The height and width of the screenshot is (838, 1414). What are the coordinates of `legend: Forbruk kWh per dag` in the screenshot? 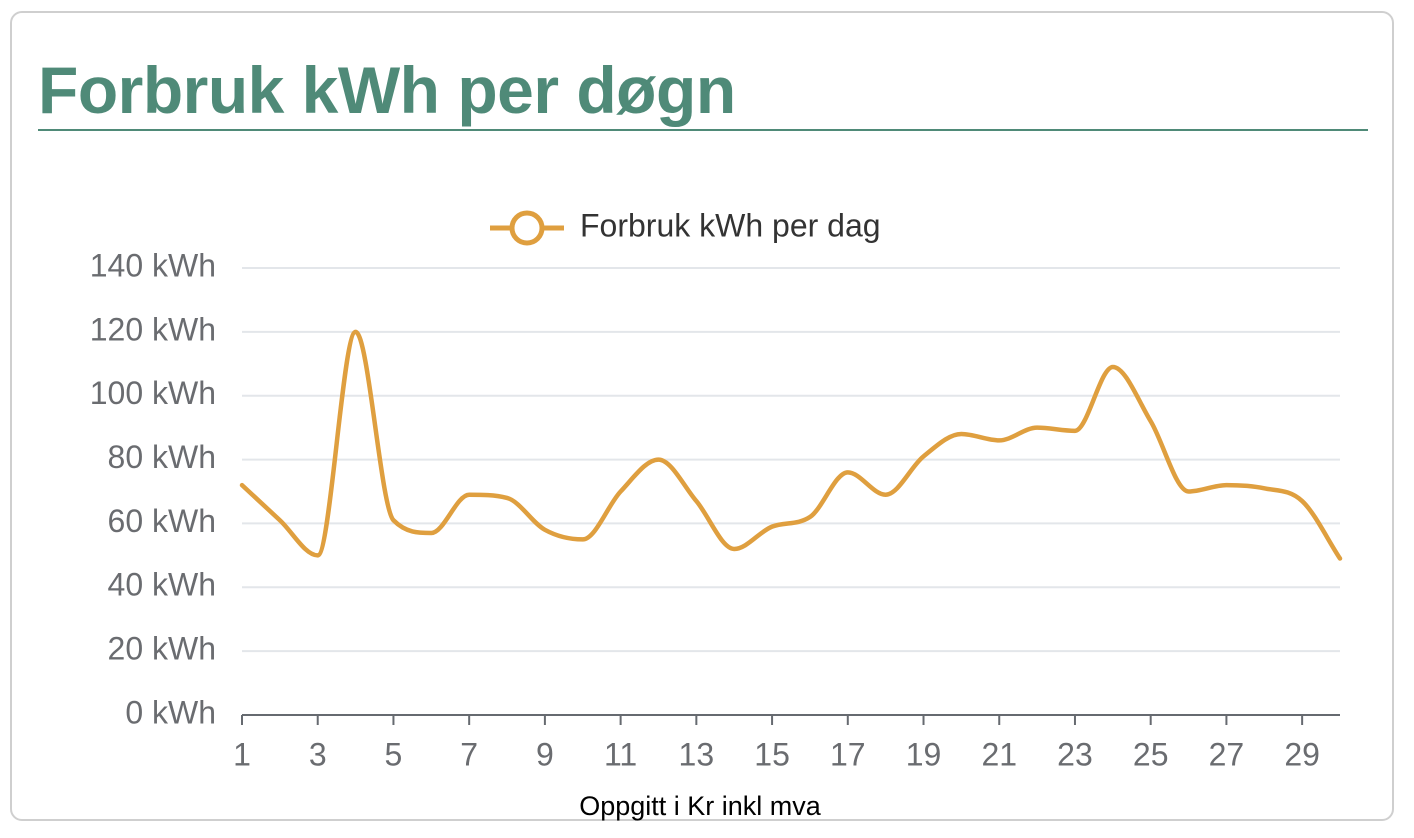 It's located at (685, 226).